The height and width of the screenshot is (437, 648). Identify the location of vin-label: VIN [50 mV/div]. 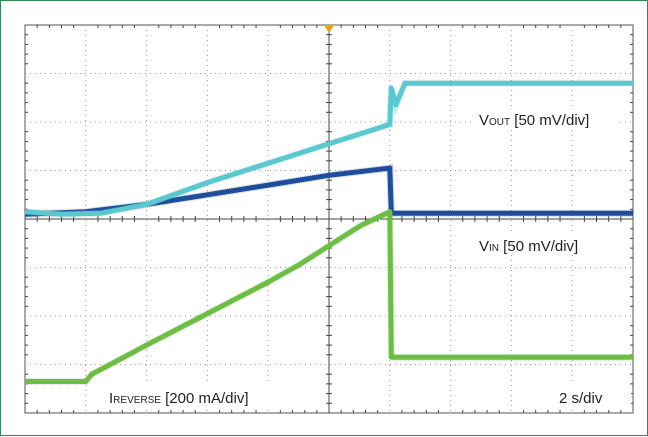
(545, 244).